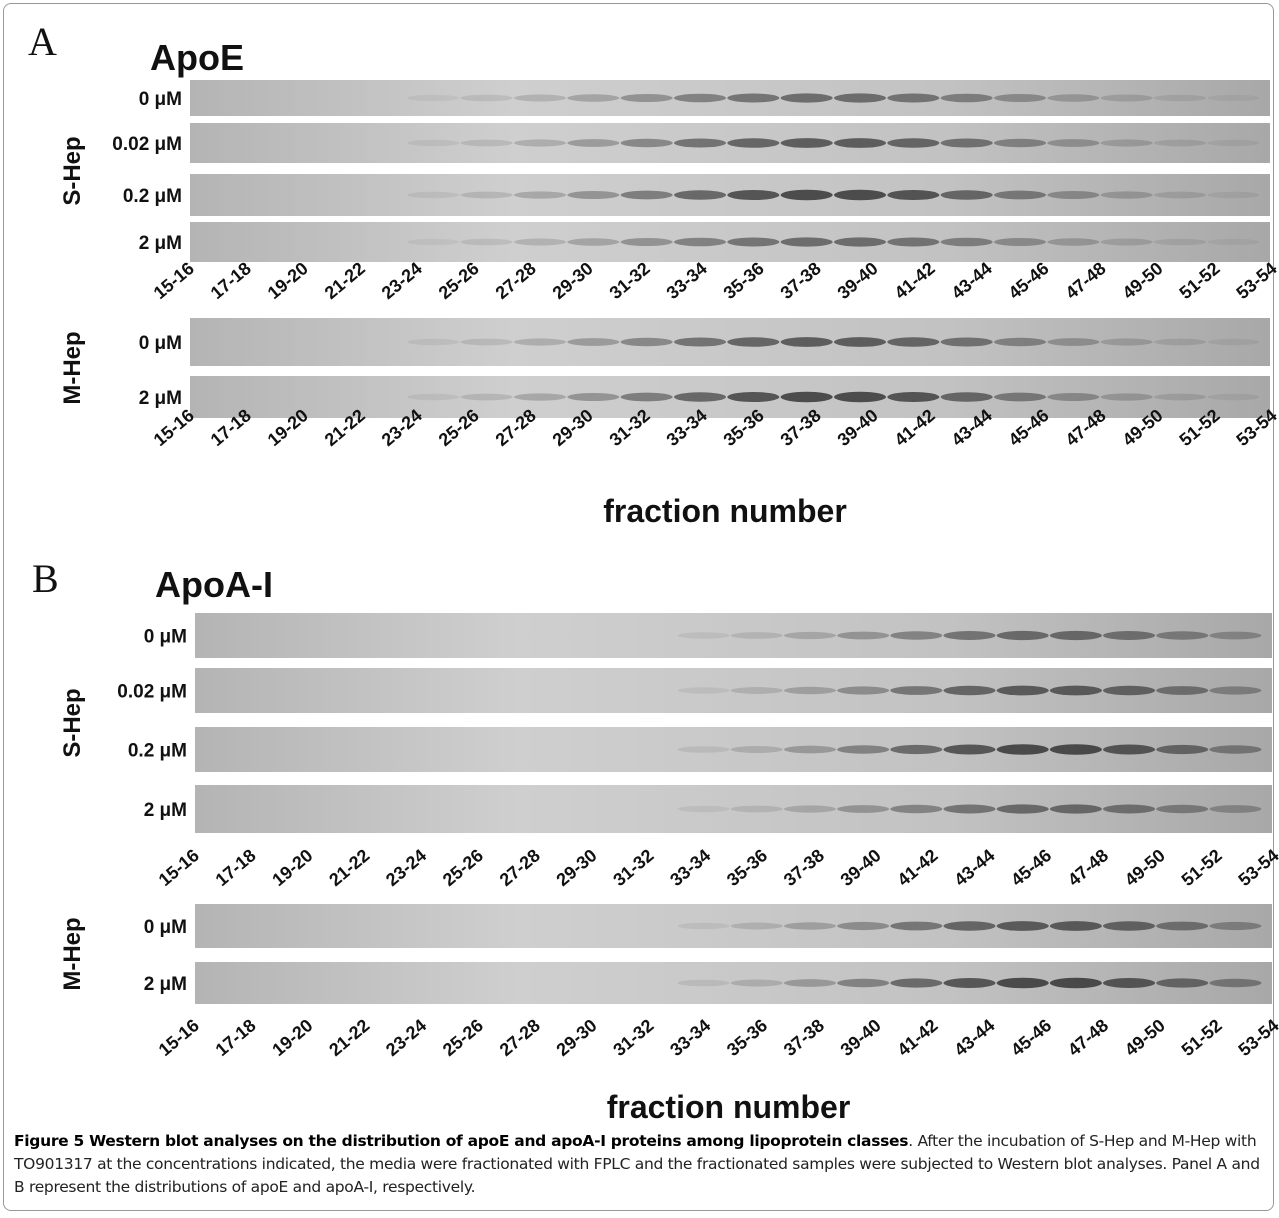 The height and width of the screenshot is (1218, 1279). Describe the element at coordinates (690, 867) in the screenshot. I see `fraction-label: 33-34` at that location.